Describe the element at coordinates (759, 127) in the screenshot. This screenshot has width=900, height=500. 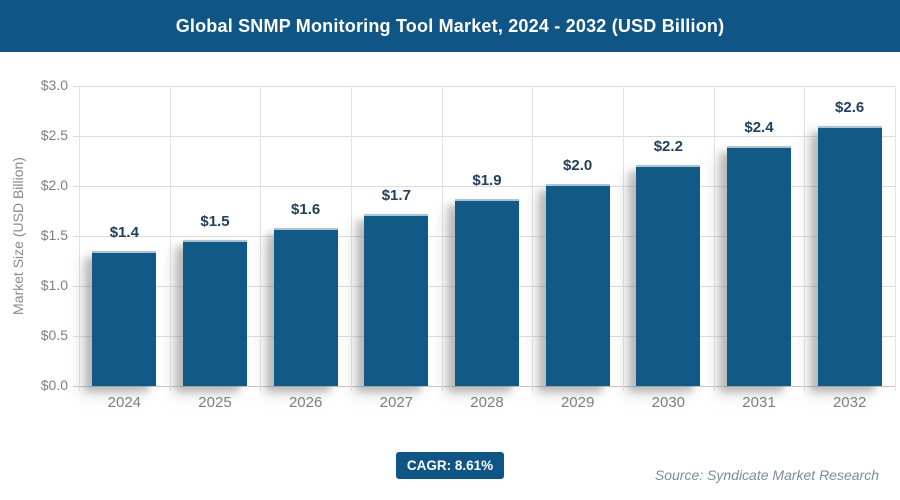
I see `bar-value-label: $2.4` at that location.